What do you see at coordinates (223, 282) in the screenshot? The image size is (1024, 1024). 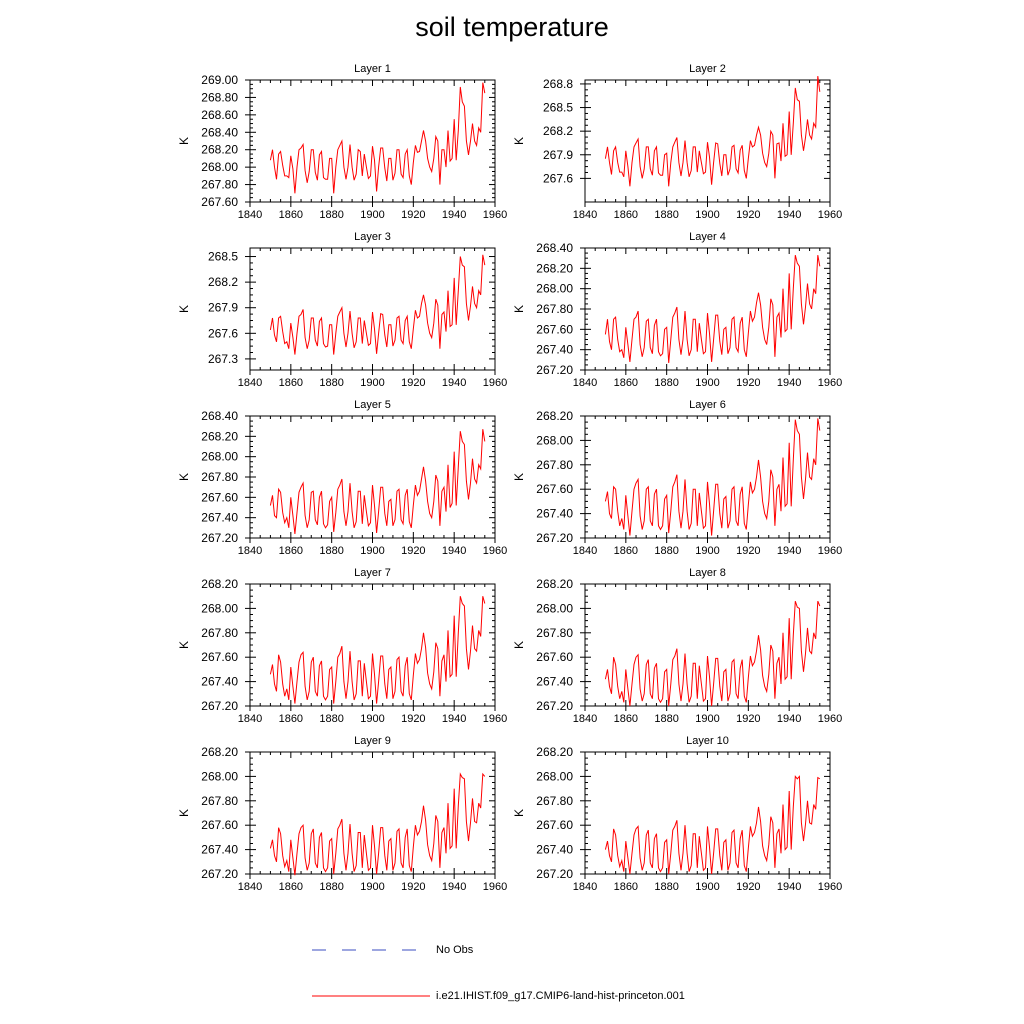 I see `y-tick-label: 268.2` at bounding box center [223, 282].